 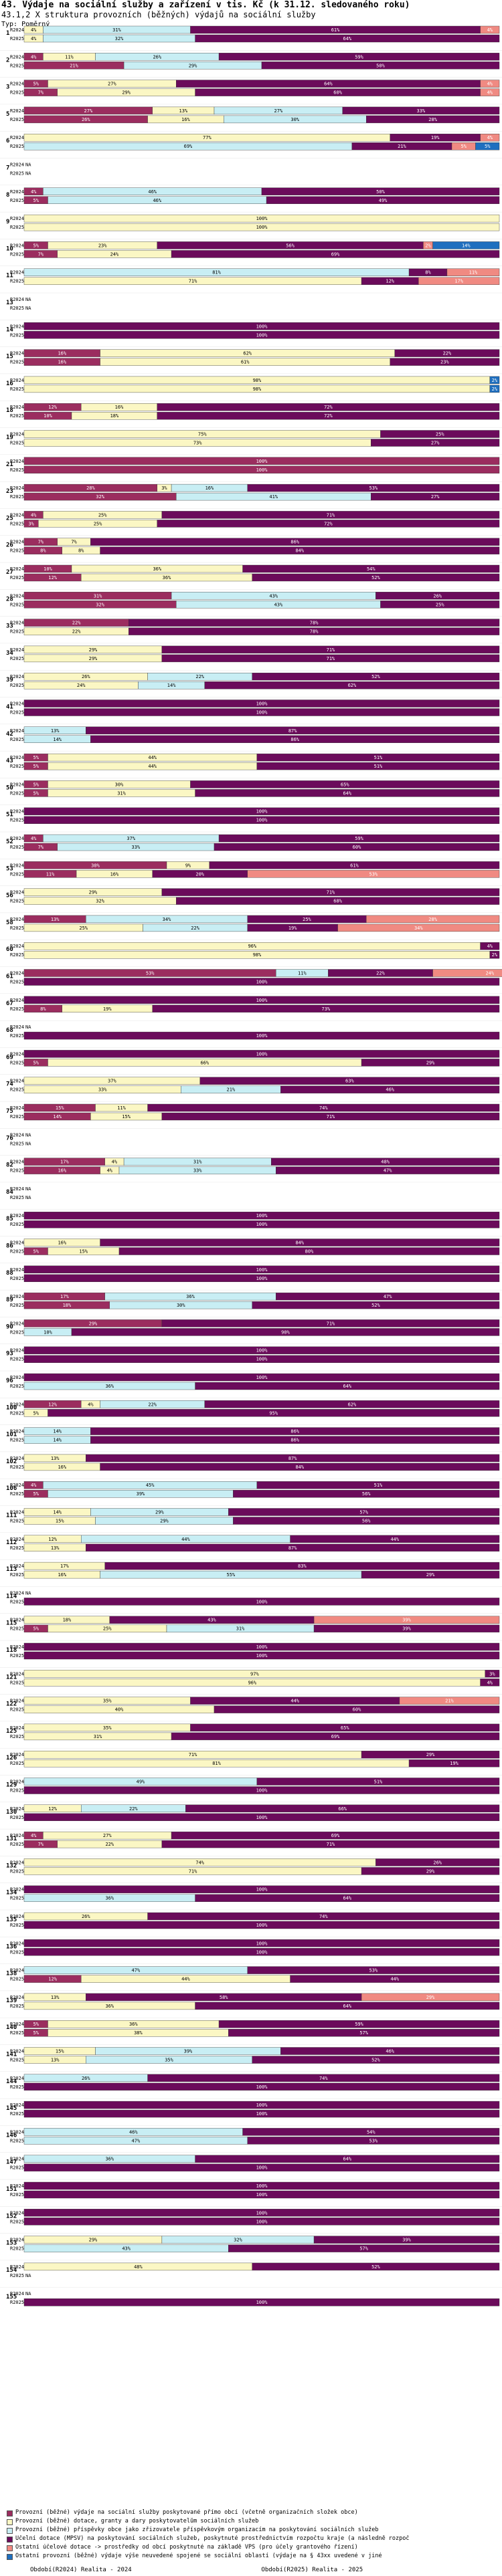 What do you see at coordinates (55, 919) in the screenshot?
I see `segment-value-label: 13%` at bounding box center [55, 919].